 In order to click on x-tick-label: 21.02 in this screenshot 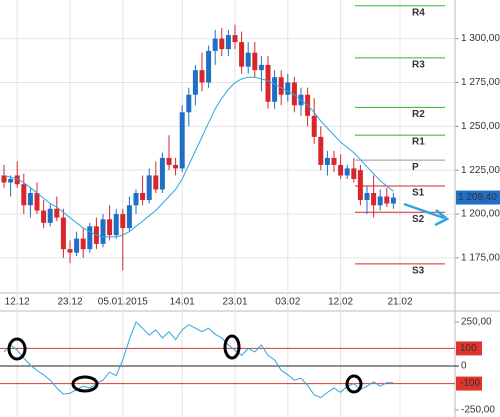, I will do `click(399, 302)`.